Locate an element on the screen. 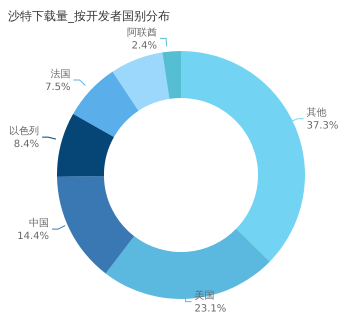 This screenshot has height=323, width=343. chart-title: 沙特下载量_按开发者国别分布 is located at coordinates (89, 16).